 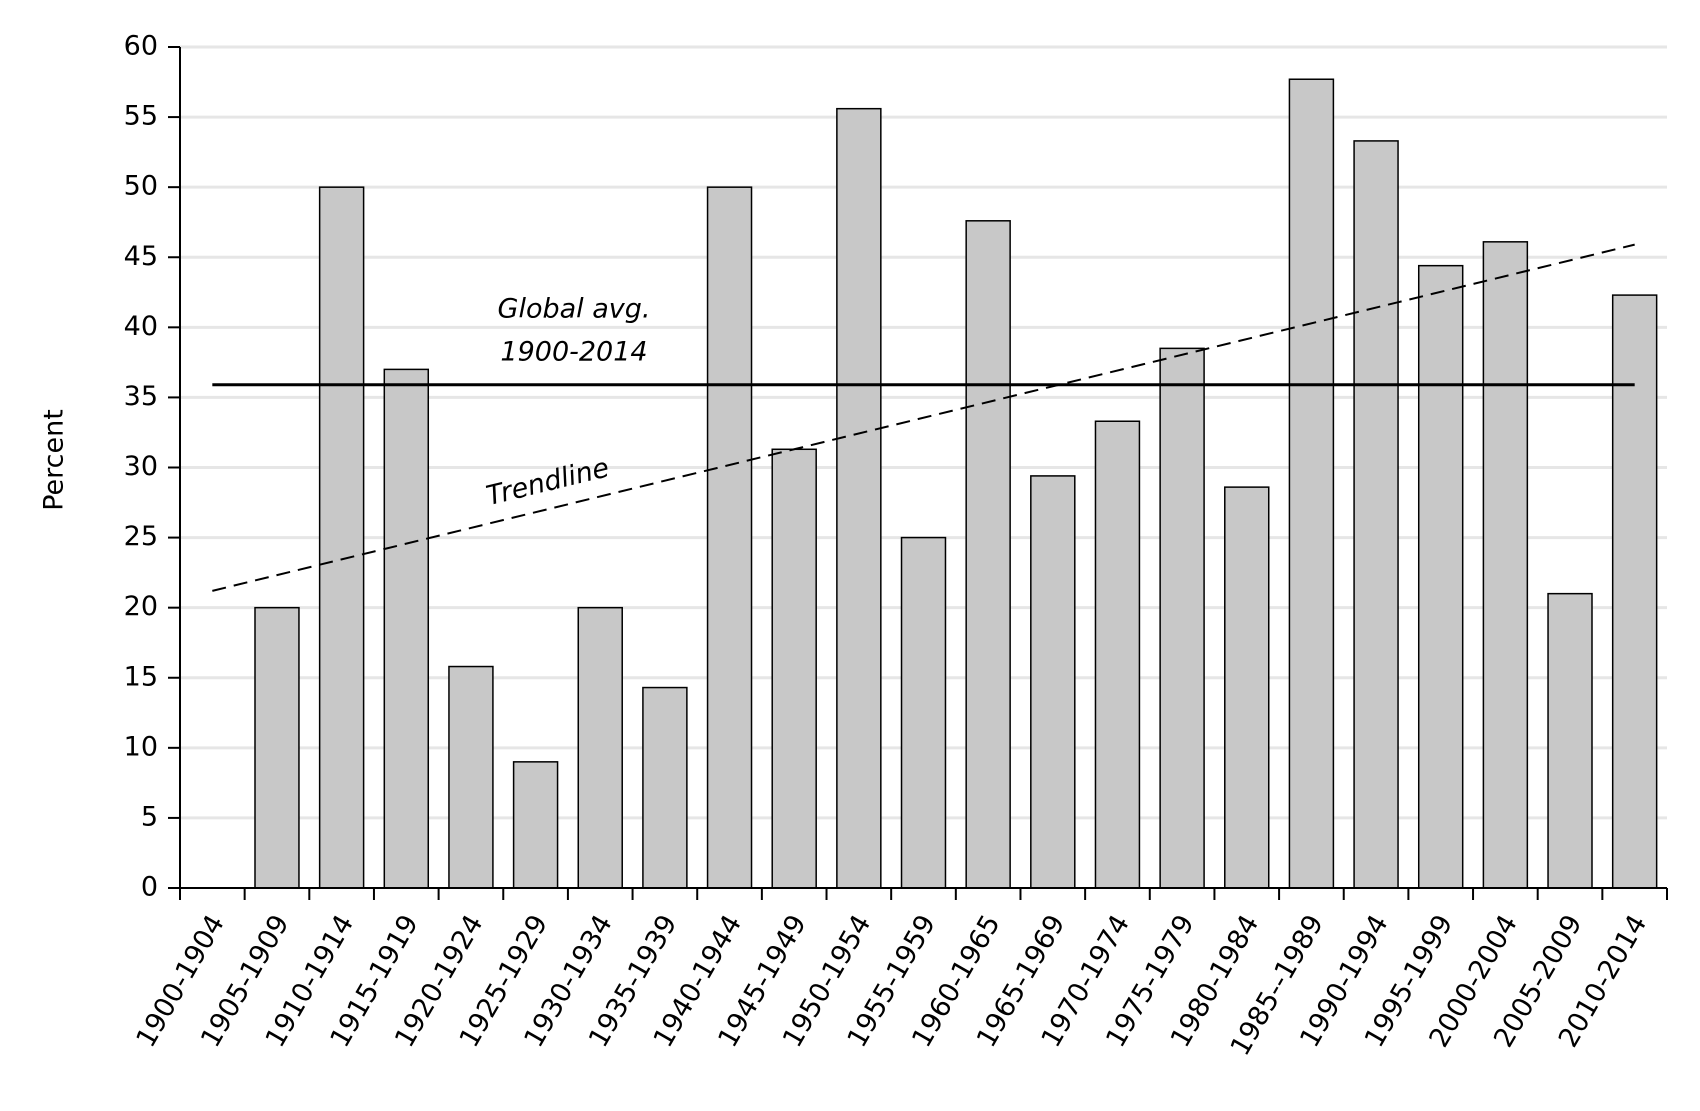 What do you see at coordinates (141, 396) in the screenshot?
I see `y-tick-label: 35` at bounding box center [141, 396].